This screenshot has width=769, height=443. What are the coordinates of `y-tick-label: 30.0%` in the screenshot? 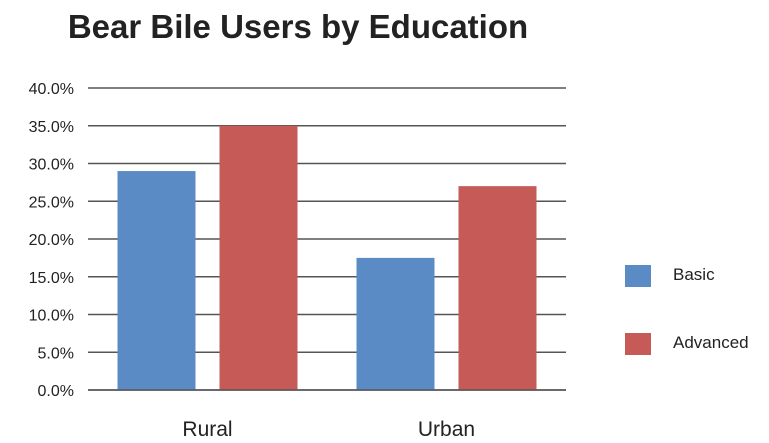 It's located at (51, 165).